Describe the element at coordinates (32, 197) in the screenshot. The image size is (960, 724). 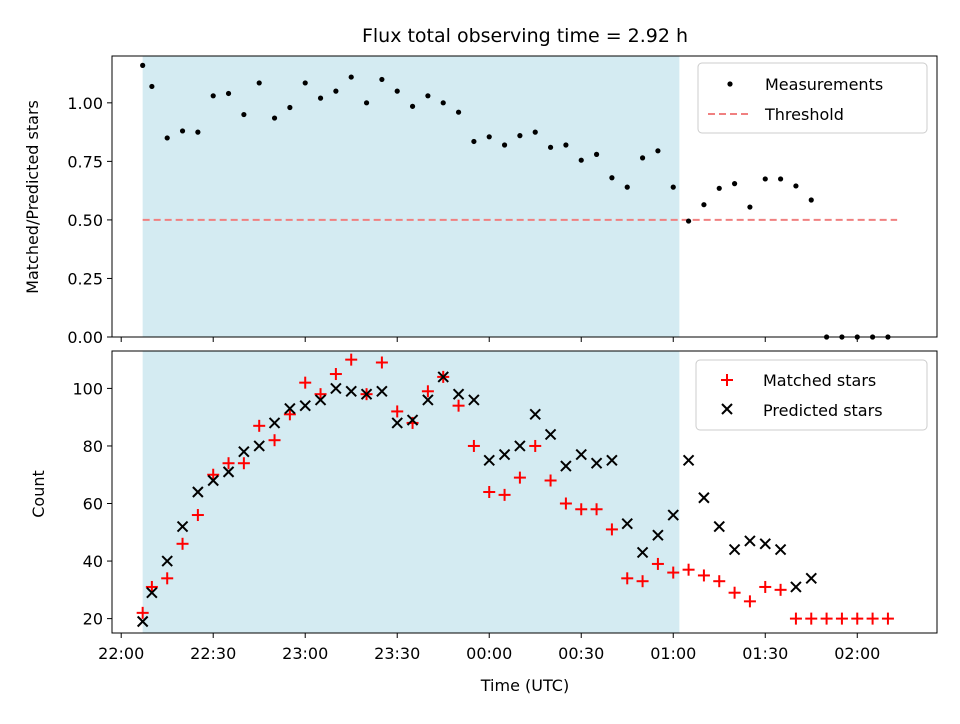
I see `top-y-axis-label: Matched/Predicted stars` at that location.